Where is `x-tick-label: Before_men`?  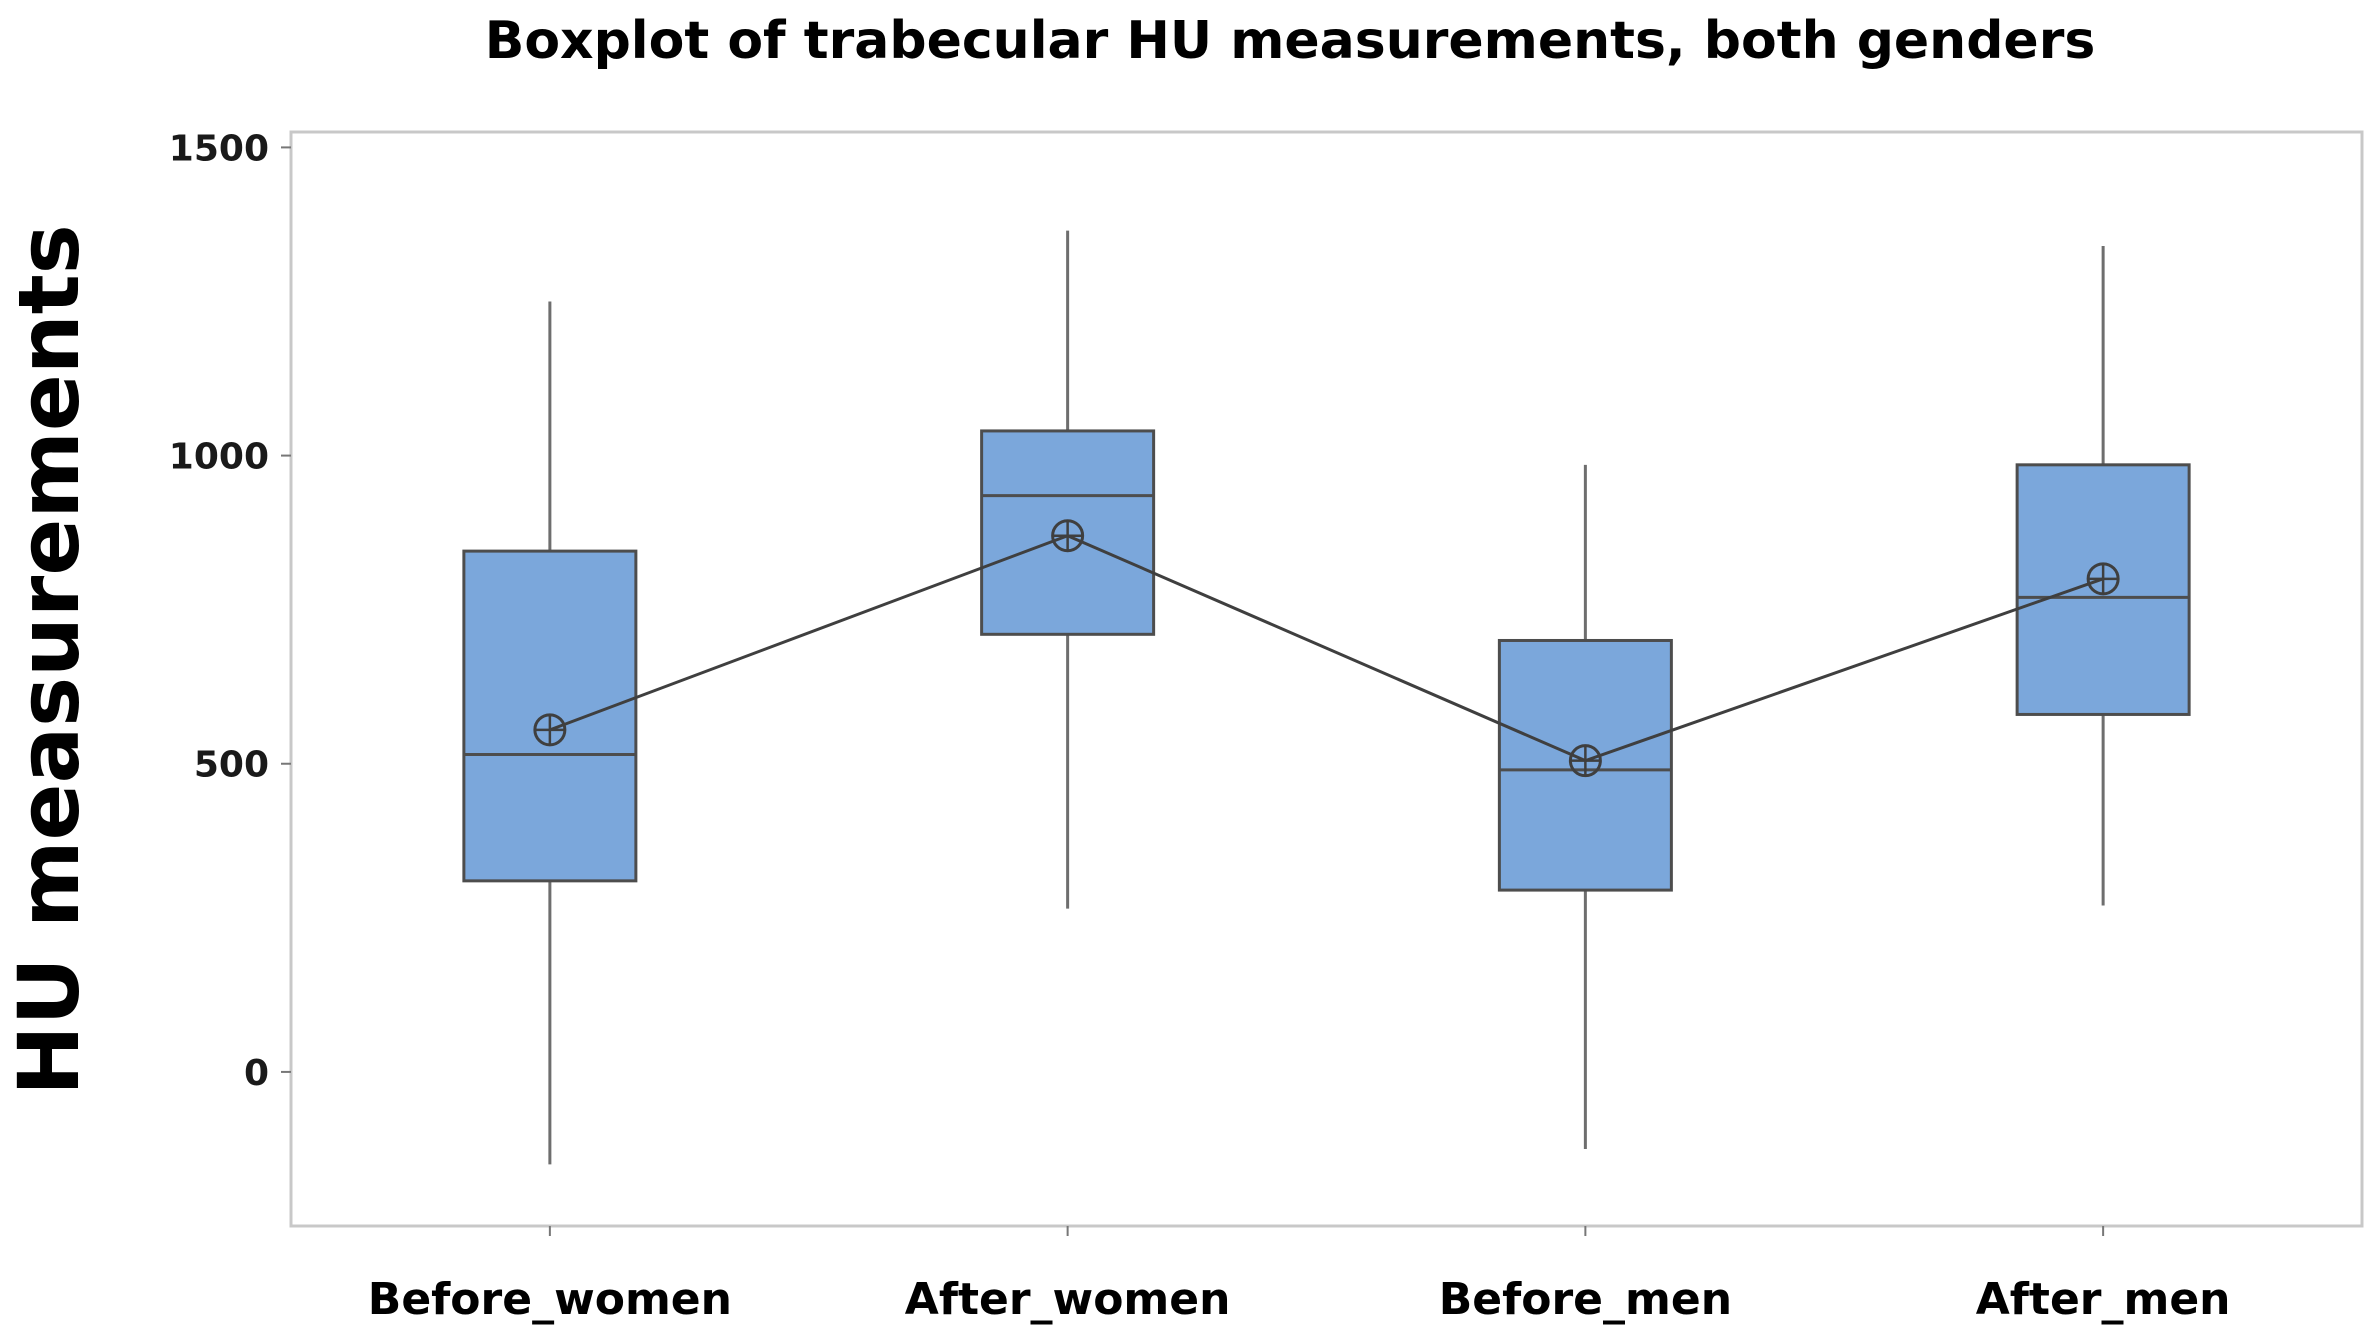 x-tick-label: Before_men is located at coordinates (1585, 1299).